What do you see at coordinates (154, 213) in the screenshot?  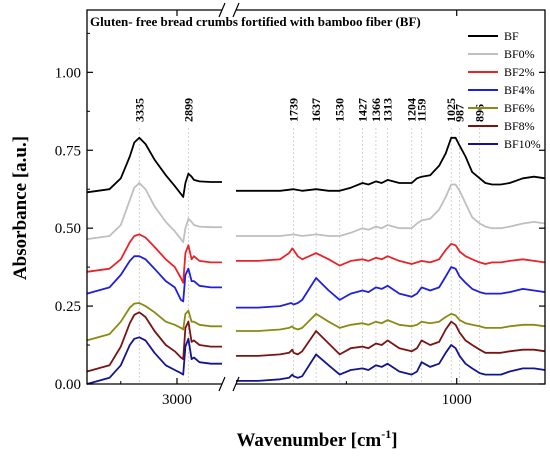 I see `series-line-bf0pct-left` at bounding box center [154, 213].